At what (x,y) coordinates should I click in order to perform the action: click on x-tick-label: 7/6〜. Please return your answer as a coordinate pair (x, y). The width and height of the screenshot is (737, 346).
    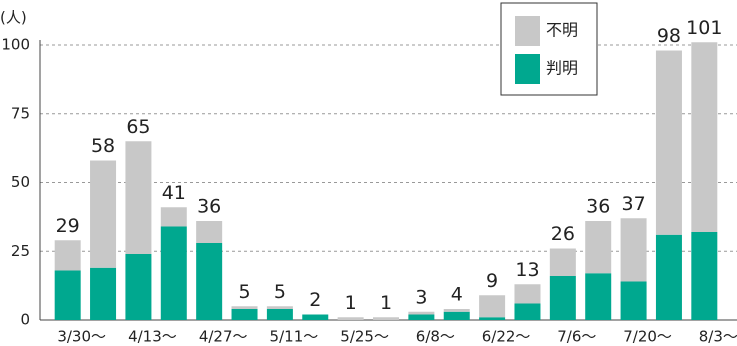
    Looking at the image, I should click on (576, 337).